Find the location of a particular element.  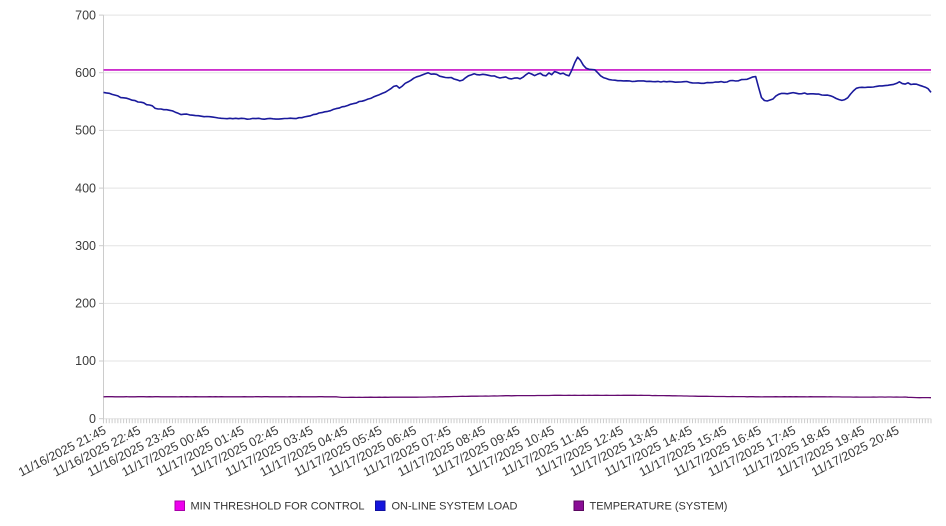

svg-text: 300 is located at coordinates (85, 246).